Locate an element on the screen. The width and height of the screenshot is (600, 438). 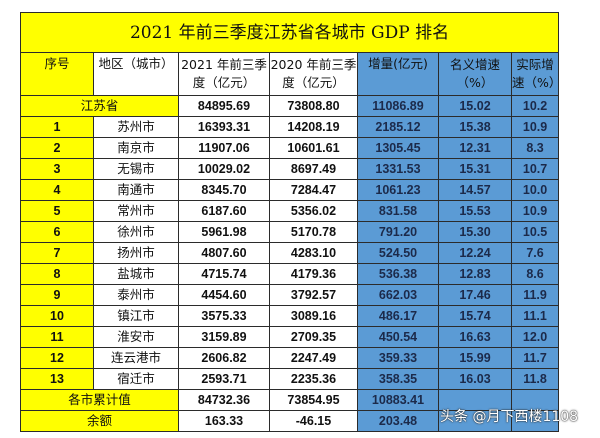
gdp-2021-cell: 3159.89 is located at coordinates (224, 337).